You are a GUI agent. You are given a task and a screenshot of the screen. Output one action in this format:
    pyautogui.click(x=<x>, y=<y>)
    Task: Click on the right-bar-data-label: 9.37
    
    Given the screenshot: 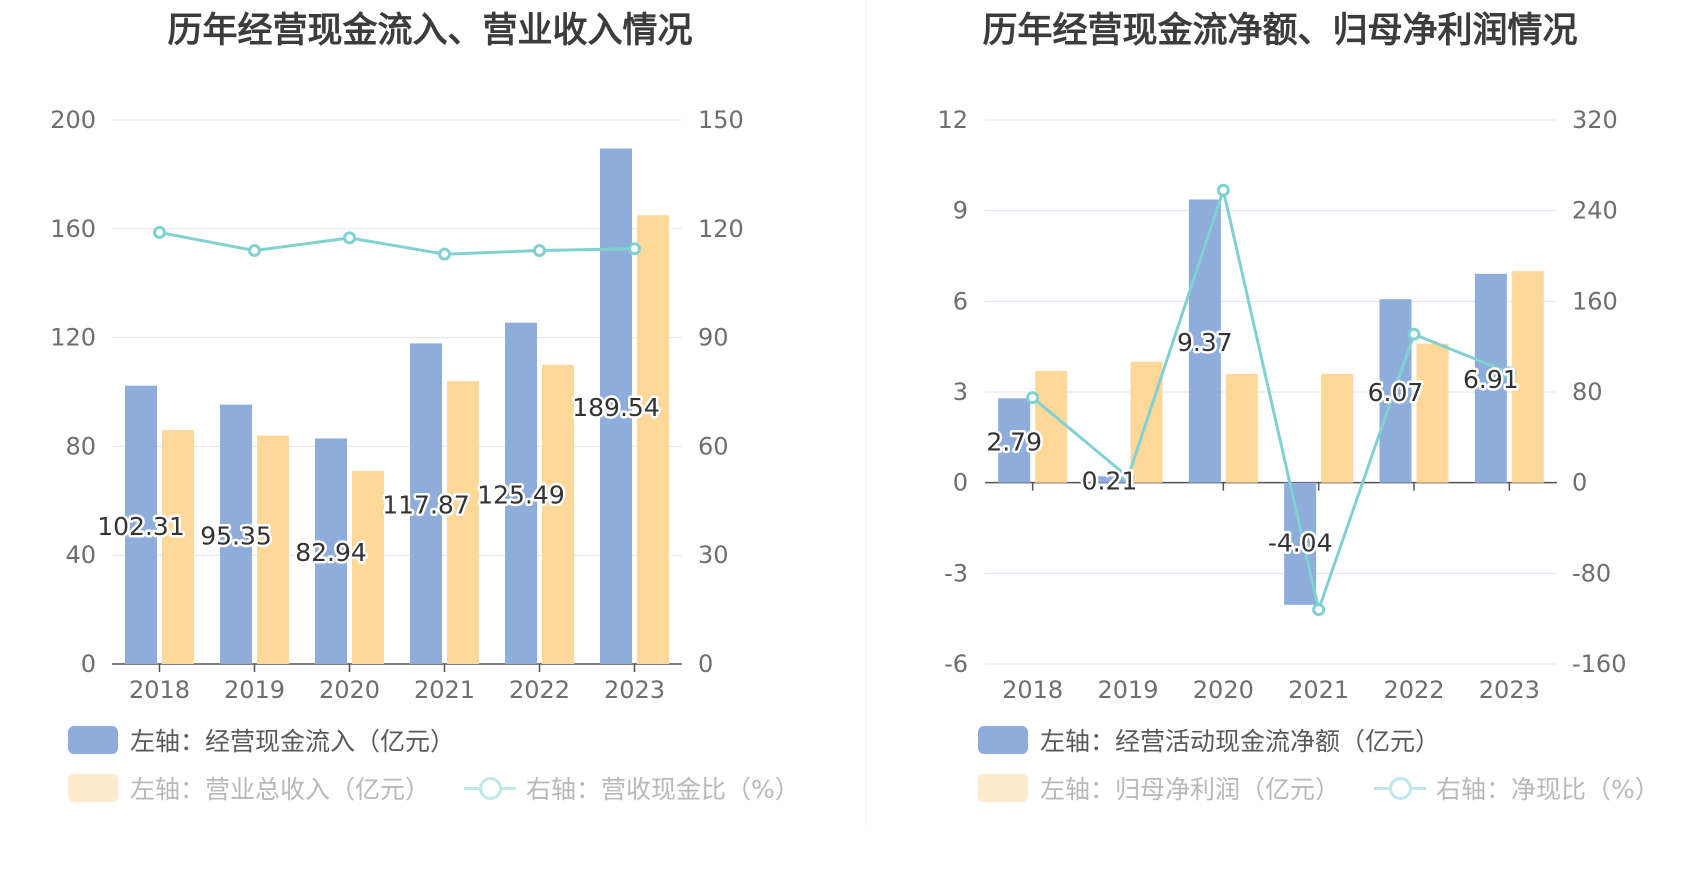 What is the action you would take?
    pyautogui.click(x=1205, y=342)
    